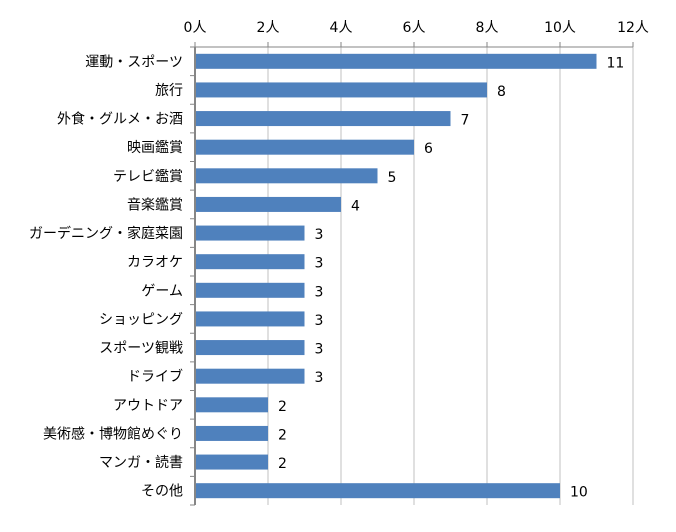 This screenshot has width=676, height=532. Describe the element at coordinates (579, 493) in the screenshot. I see `data-label: 10` at that location.